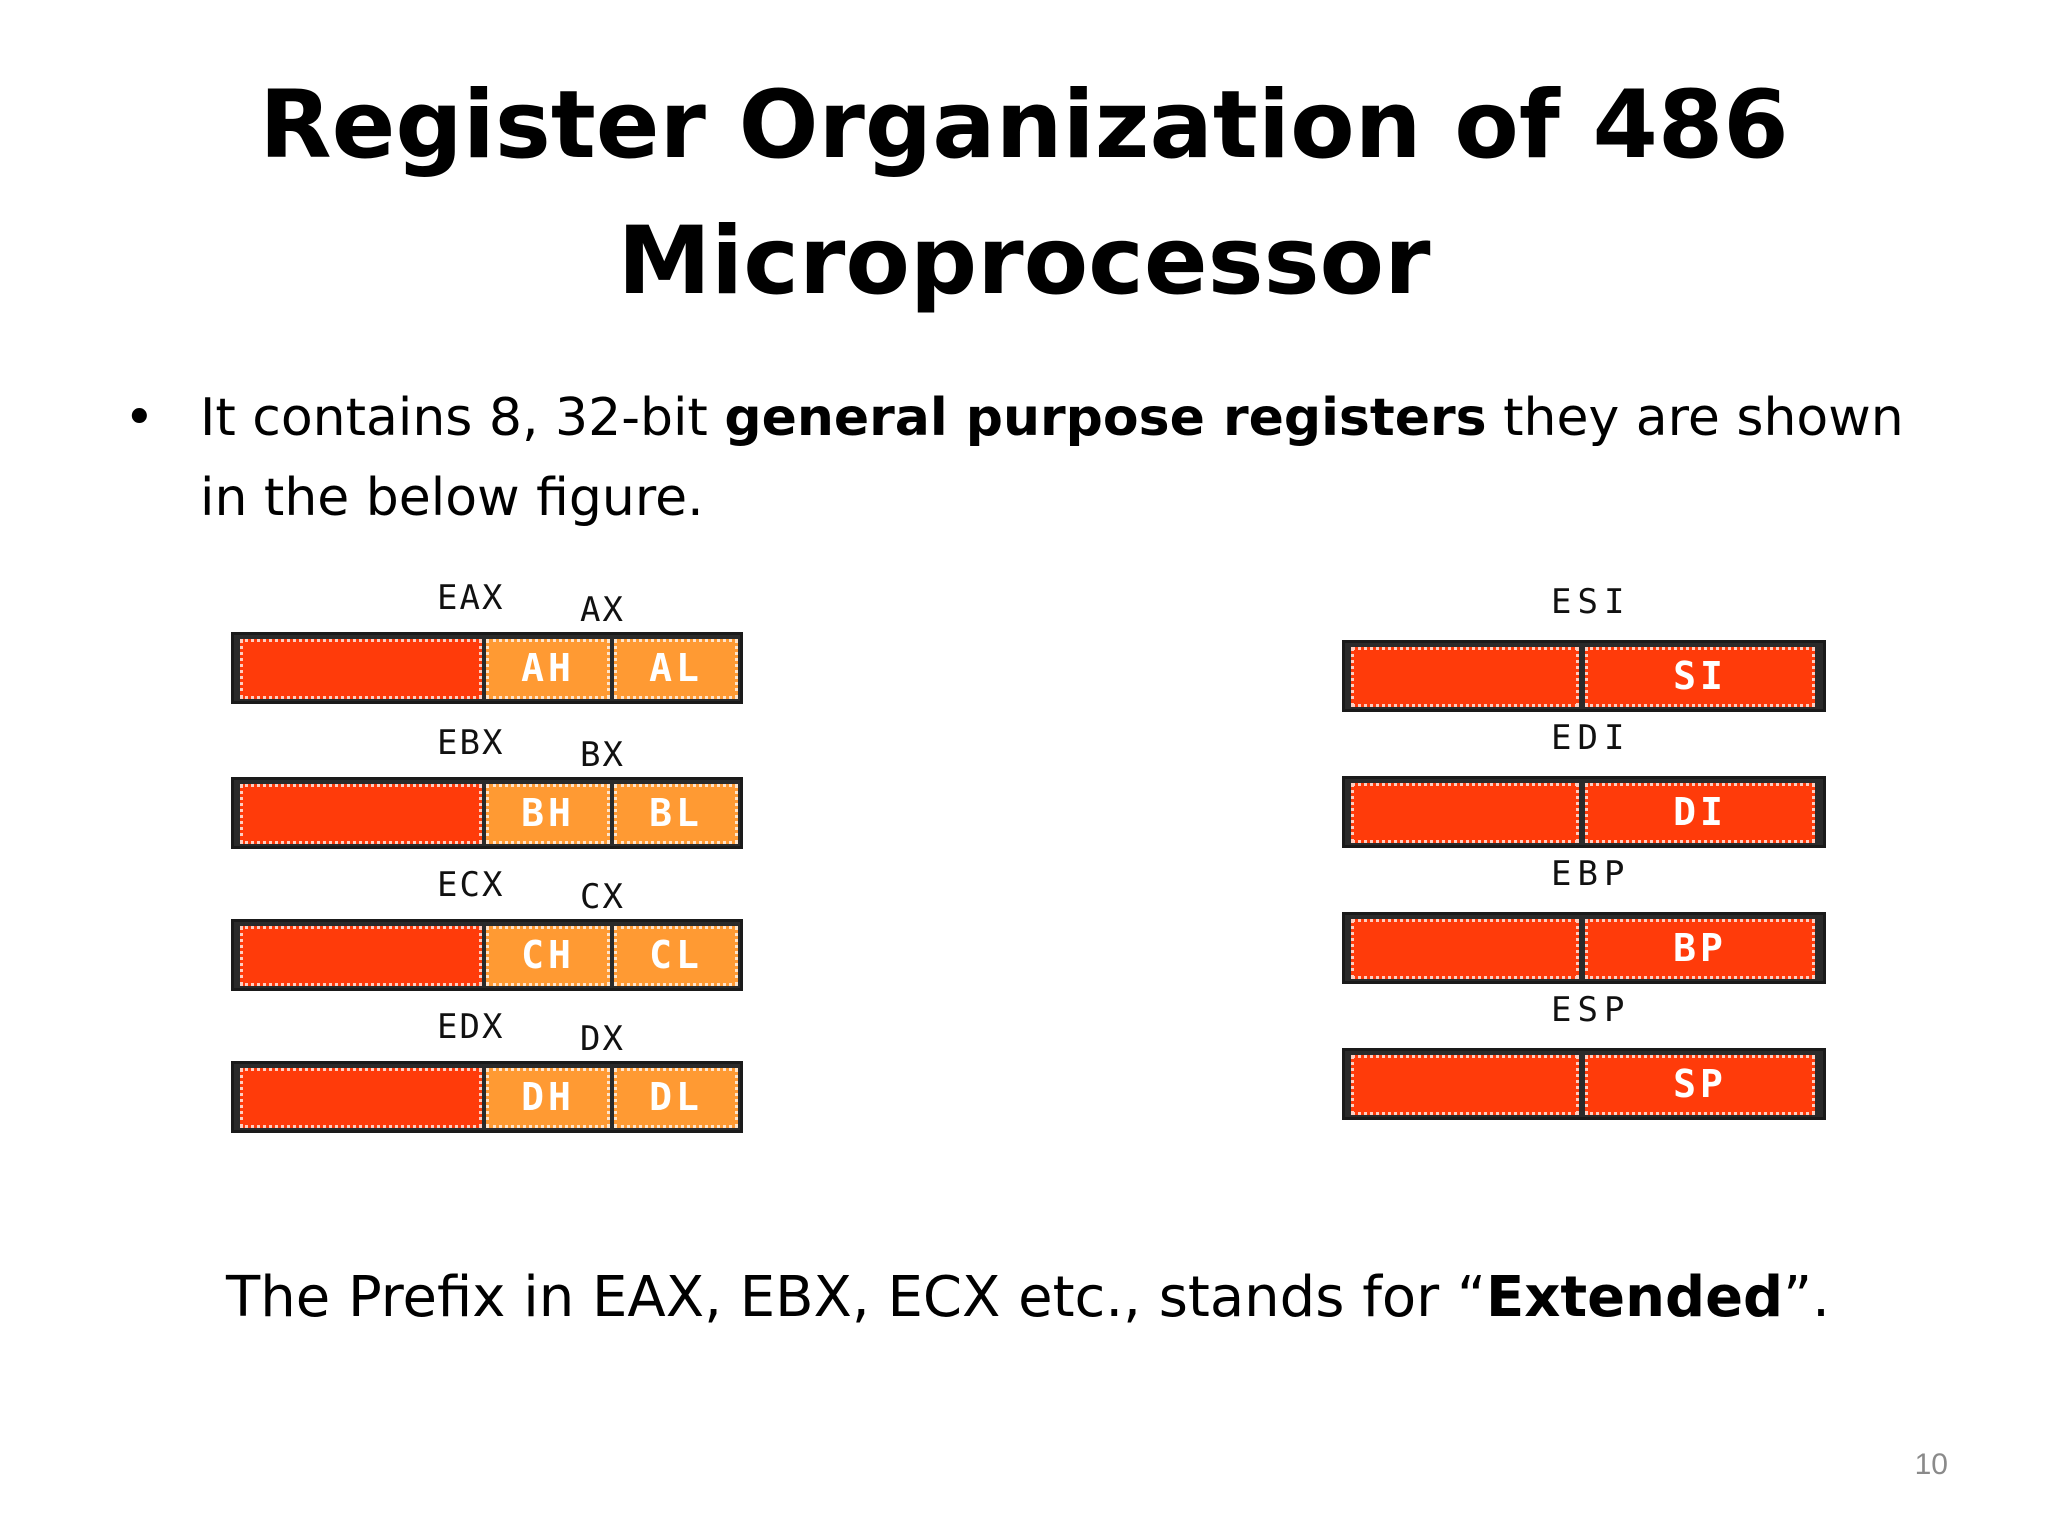 The width and height of the screenshot is (2048, 1536). What do you see at coordinates (602, 755) in the screenshot?
I see `register-sub-label: BX` at bounding box center [602, 755].